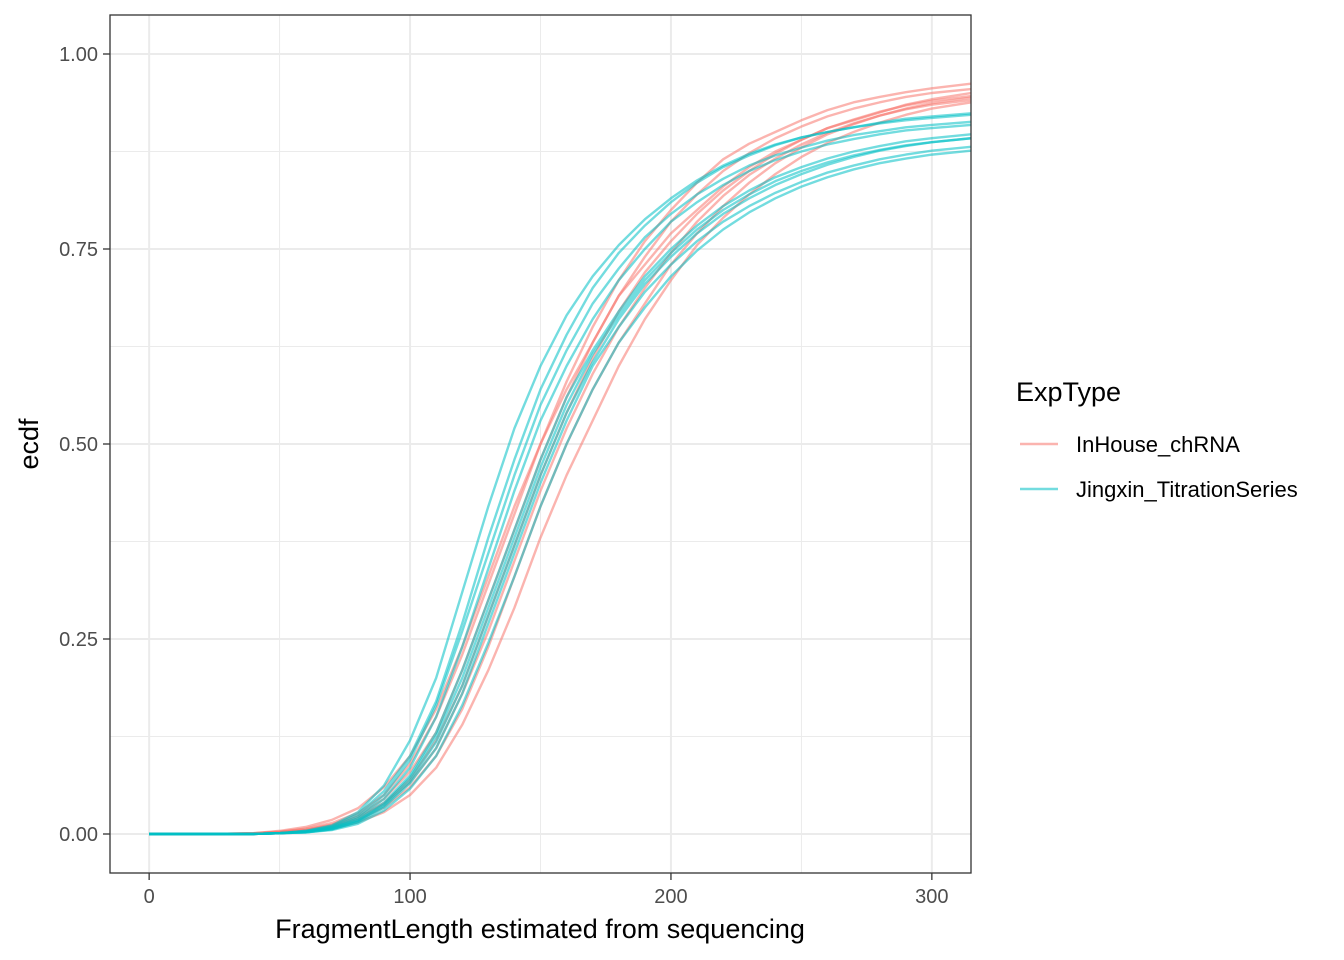 This screenshot has width=1344, height=960. What do you see at coordinates (78, 445) in the screenshot?
I see `y-tick-label: 0.50` at bounding box center [78, 445].